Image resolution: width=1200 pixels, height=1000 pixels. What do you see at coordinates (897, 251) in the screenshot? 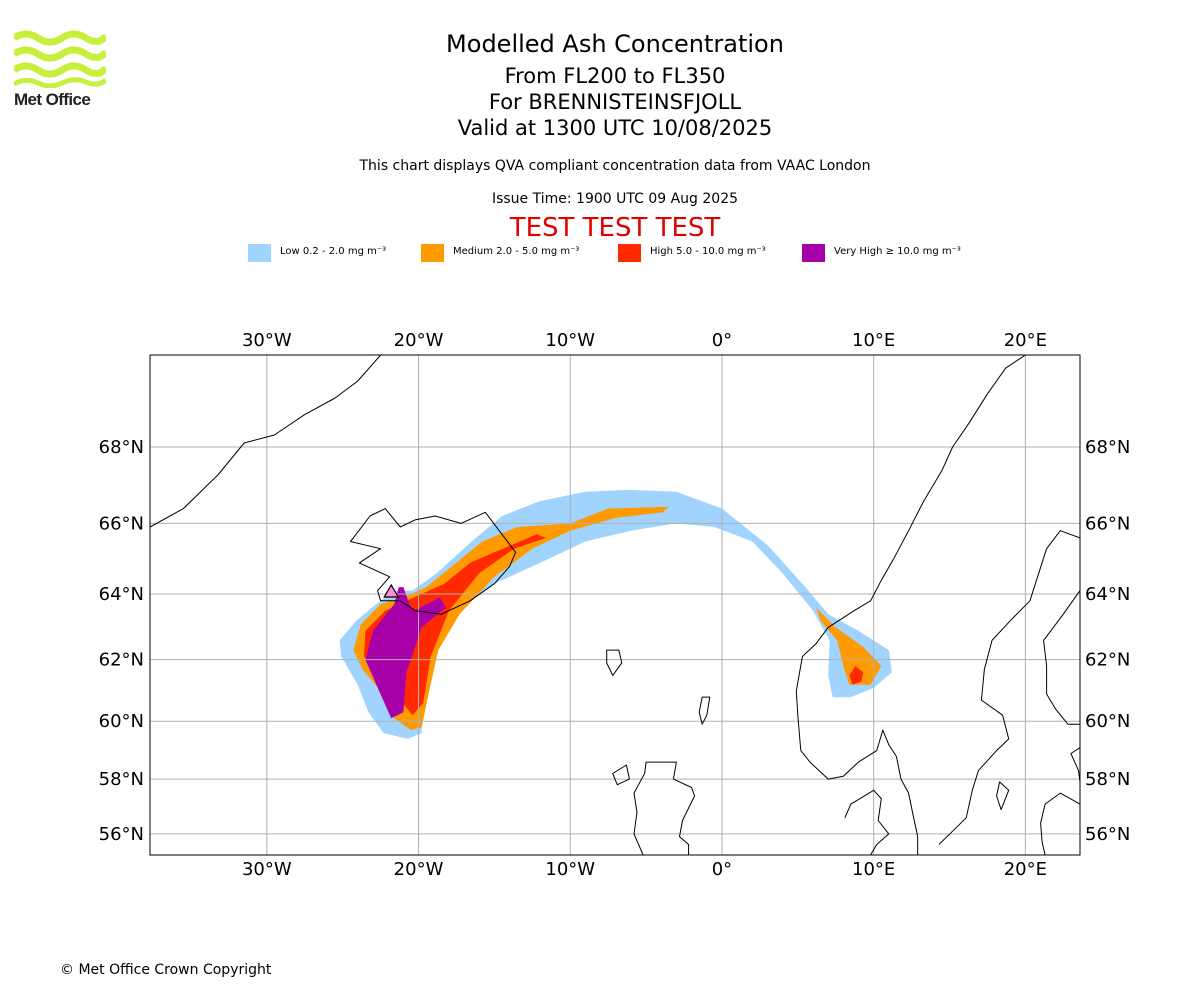
I see `legend-label-very-high: Very High ≥ 10.0 mg m⁻³` at bounding box center [897, 251].